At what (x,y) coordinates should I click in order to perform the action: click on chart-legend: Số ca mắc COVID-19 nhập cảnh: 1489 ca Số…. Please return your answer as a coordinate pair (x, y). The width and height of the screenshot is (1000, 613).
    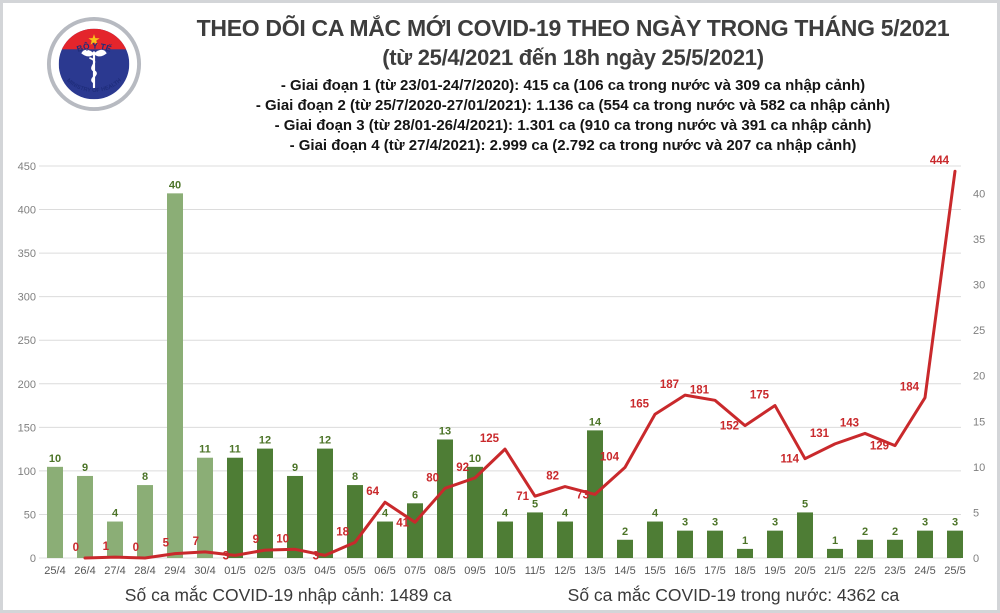
    Looking at the image, I should click on (500, 595).